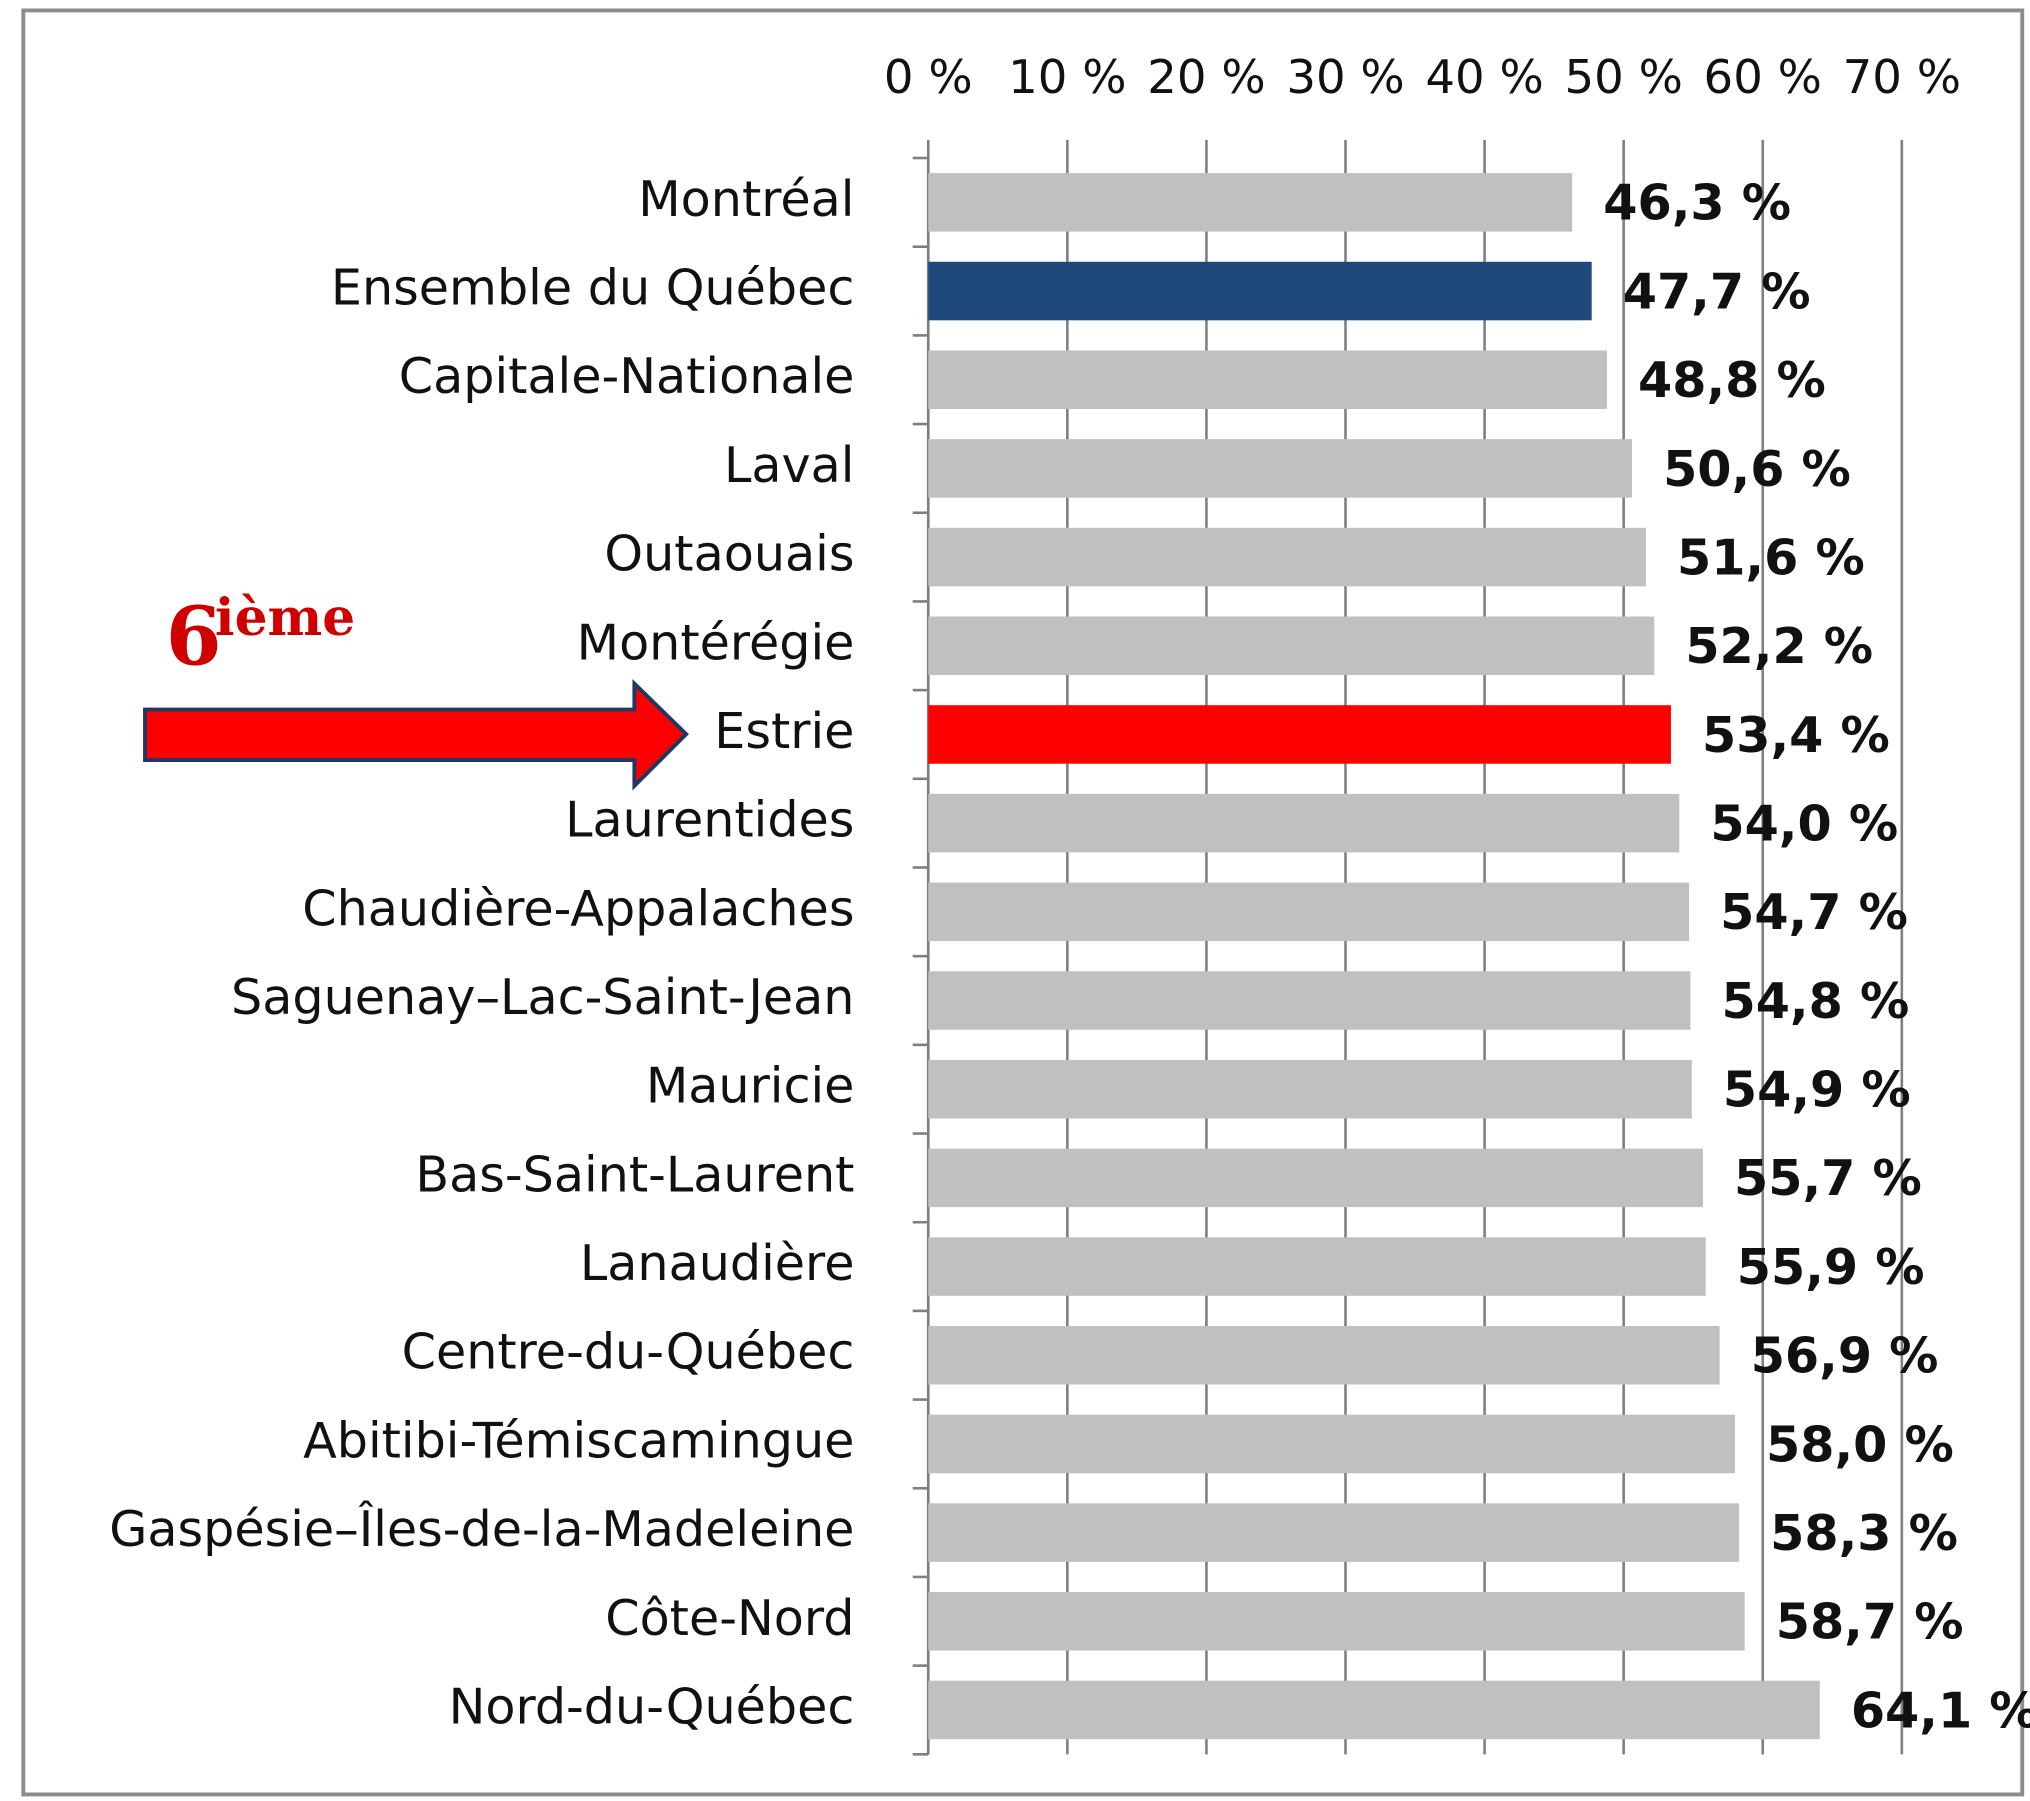 This screenshot has height=1801, width=2030. I want to click on y-tick-label: Mauricie, so click(750, 1086).